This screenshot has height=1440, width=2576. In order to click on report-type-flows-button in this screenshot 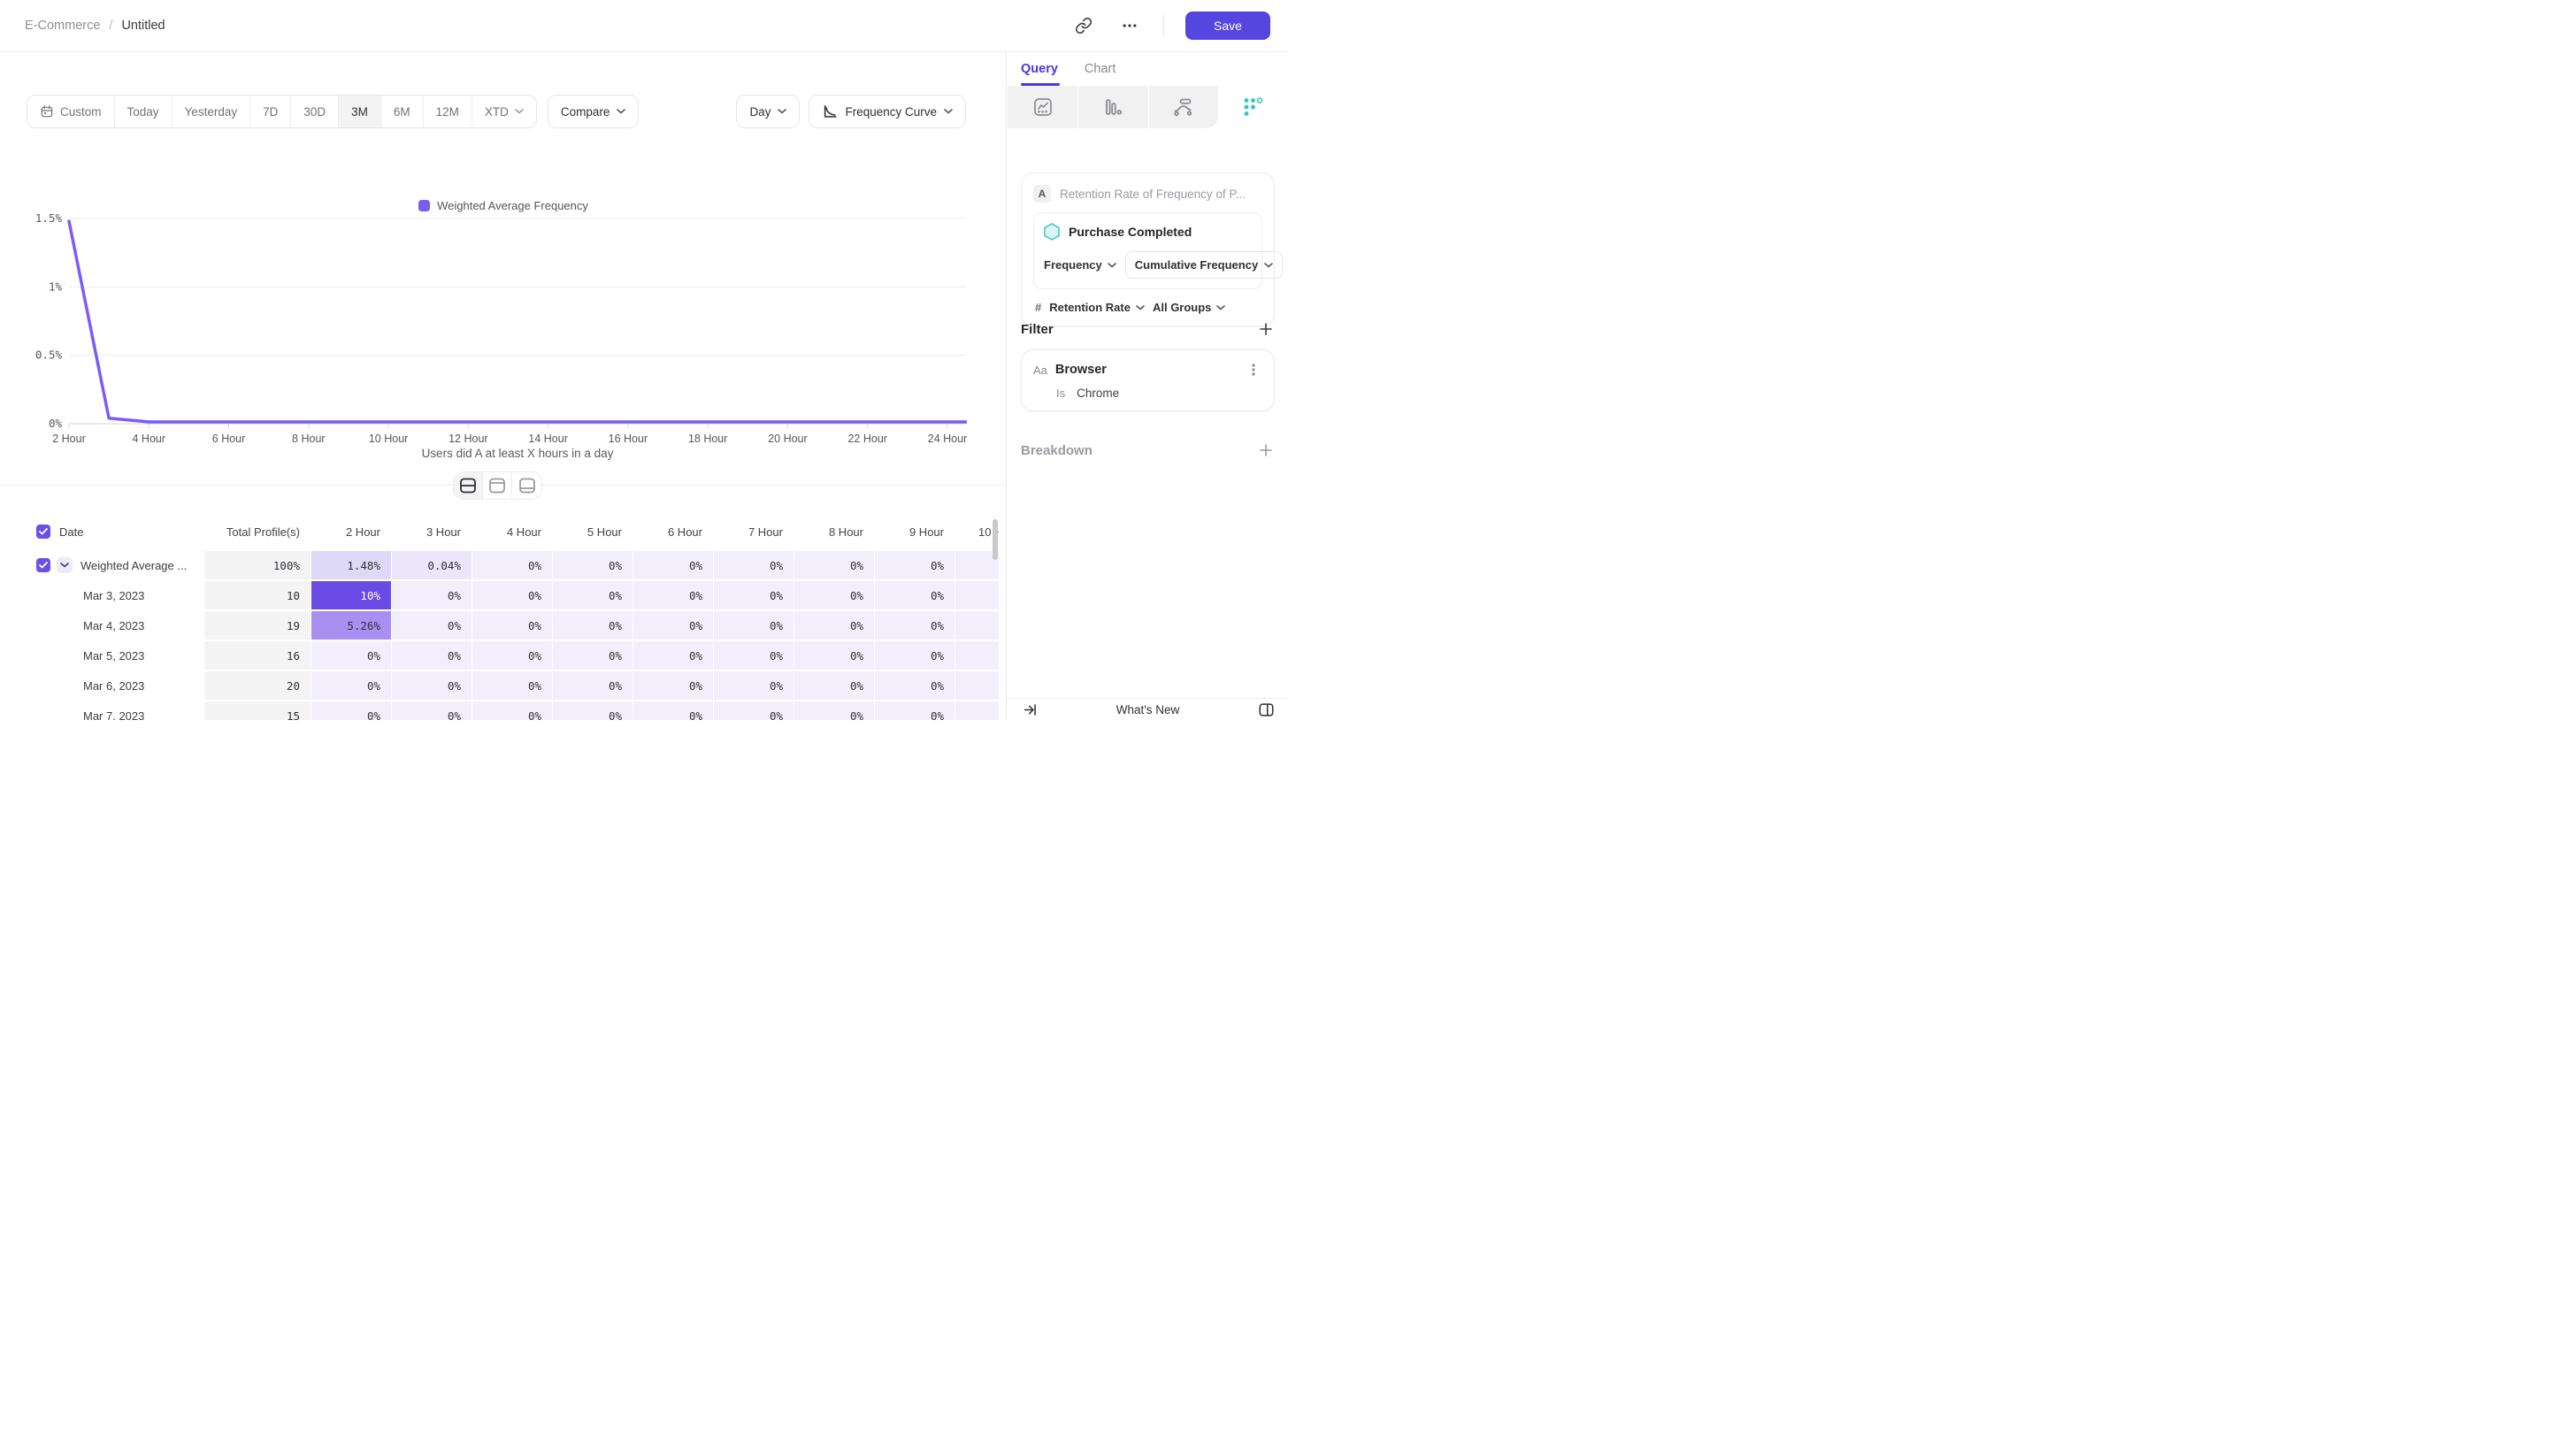, I will do `click(1183, 107)`.